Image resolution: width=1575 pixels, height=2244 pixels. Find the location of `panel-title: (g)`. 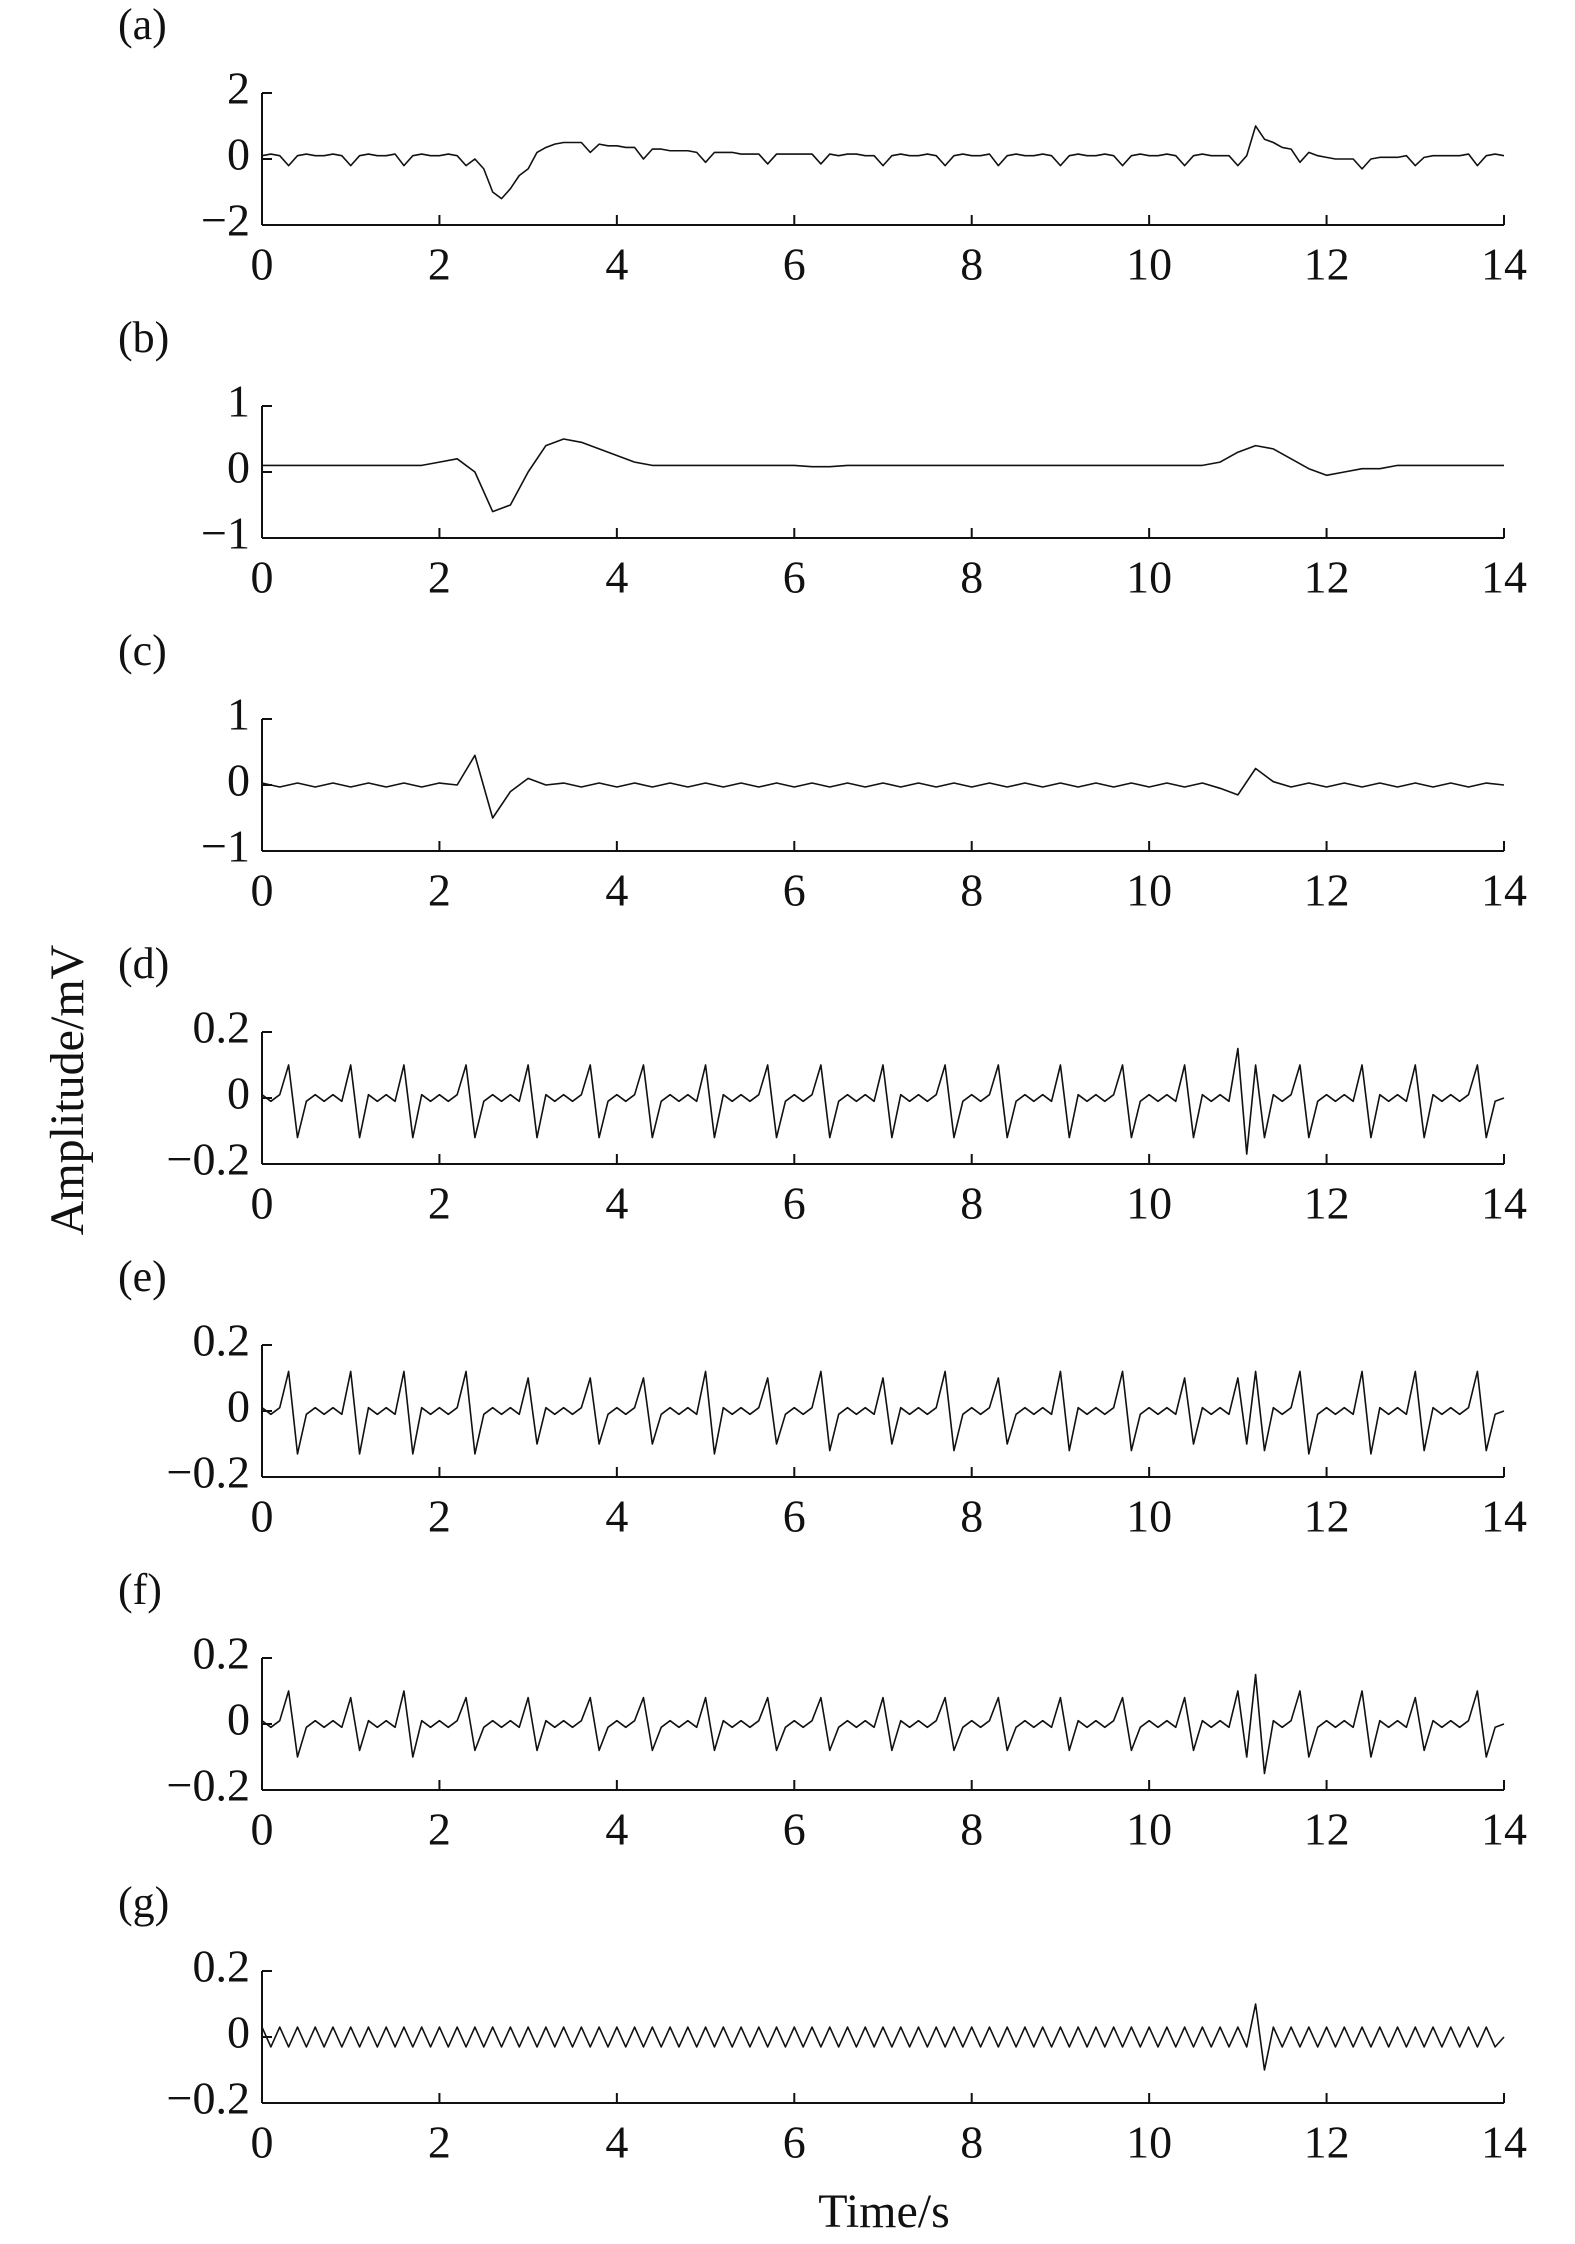

panel-title: (g) is located at coordinates (143, 1902).